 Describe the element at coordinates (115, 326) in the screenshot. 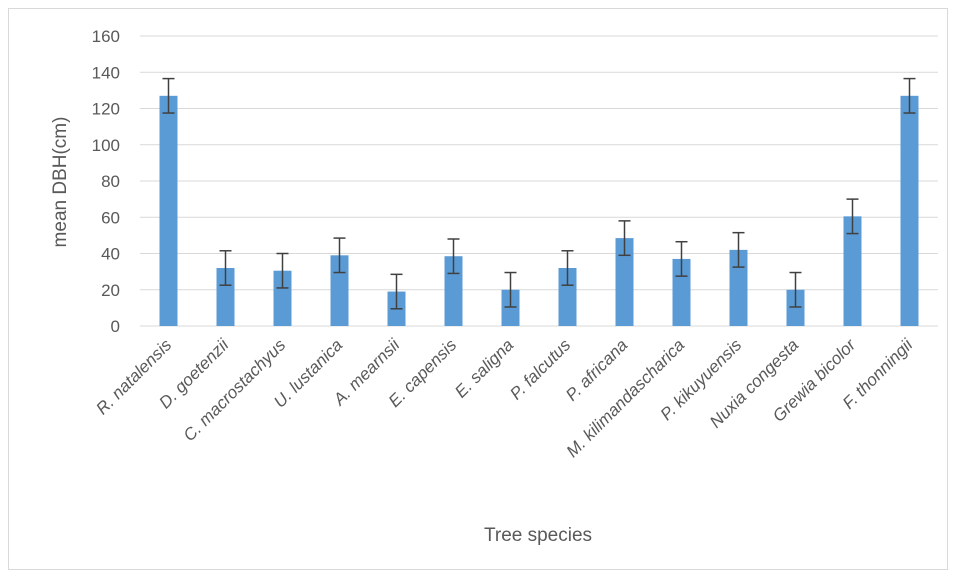

I see `y-tick-label: 0` at that location.